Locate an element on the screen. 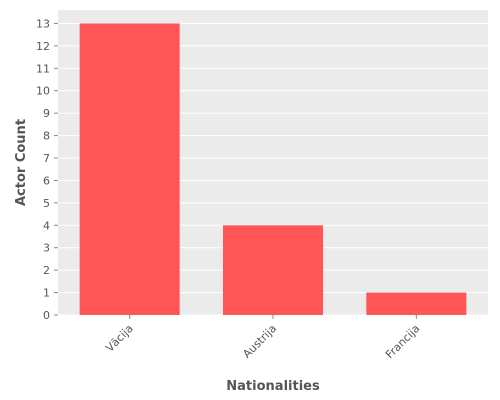 This screenshot has width=500, height=400. y-tick-label: 13 is located at coordinates (43, 23).